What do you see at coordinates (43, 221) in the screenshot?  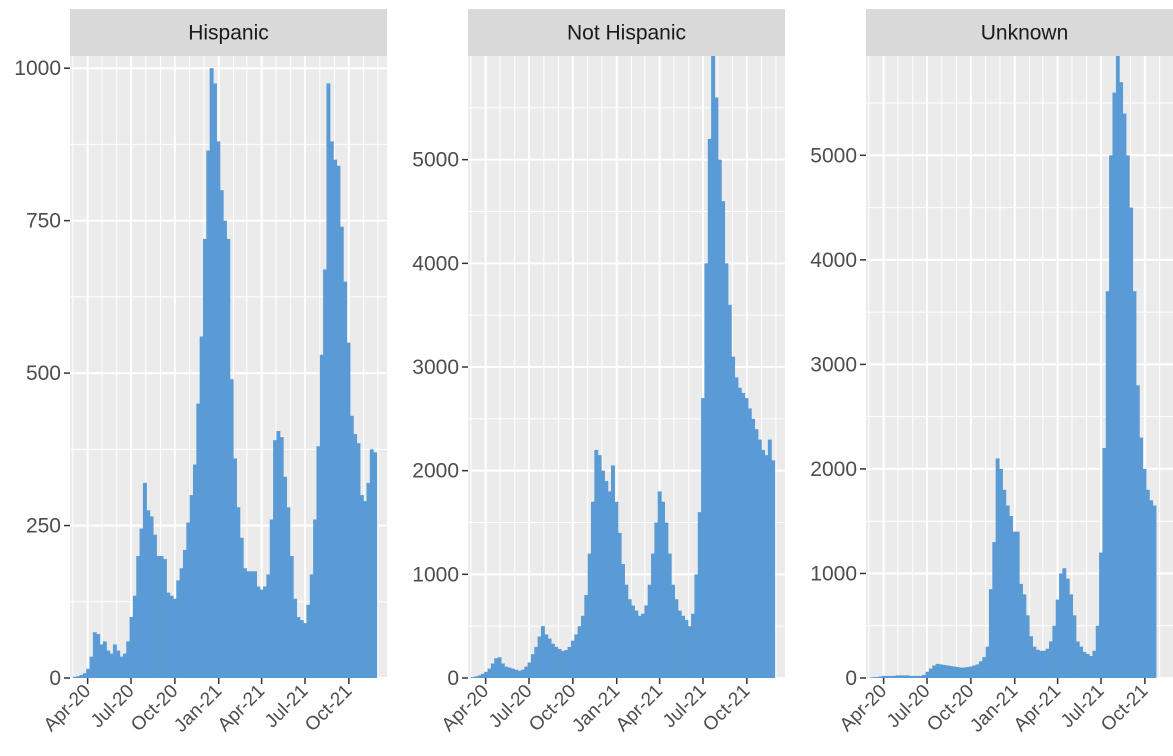 I see `y-tick-label: 750` at bounding box center [43, 221].